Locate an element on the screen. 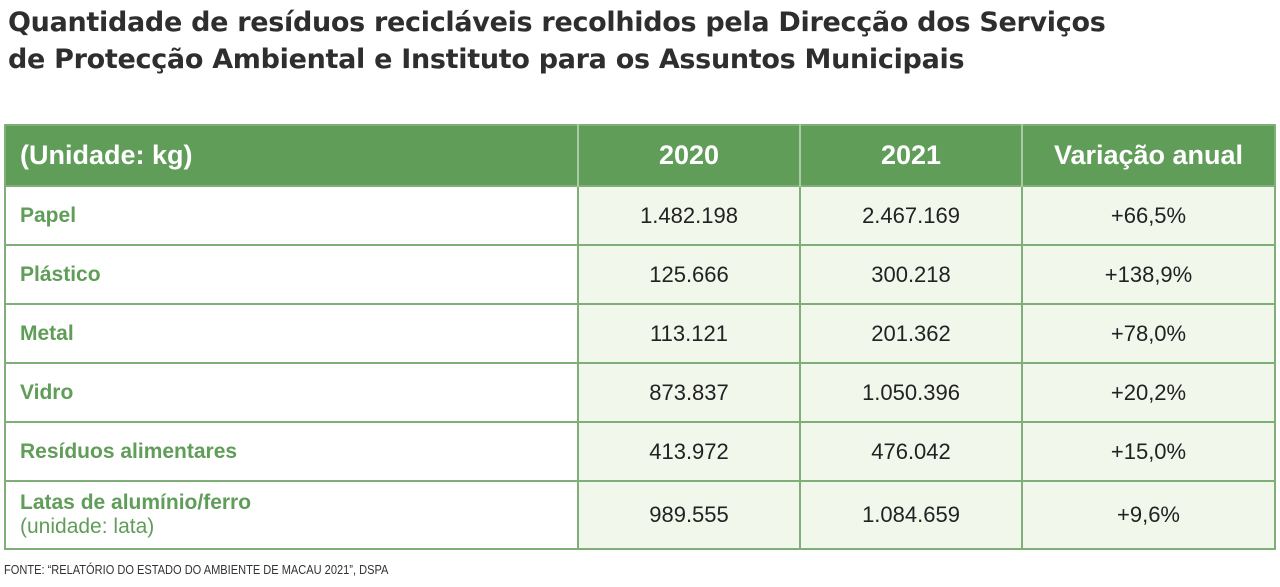  row-label: Metal is located at coordinates (291, 333).